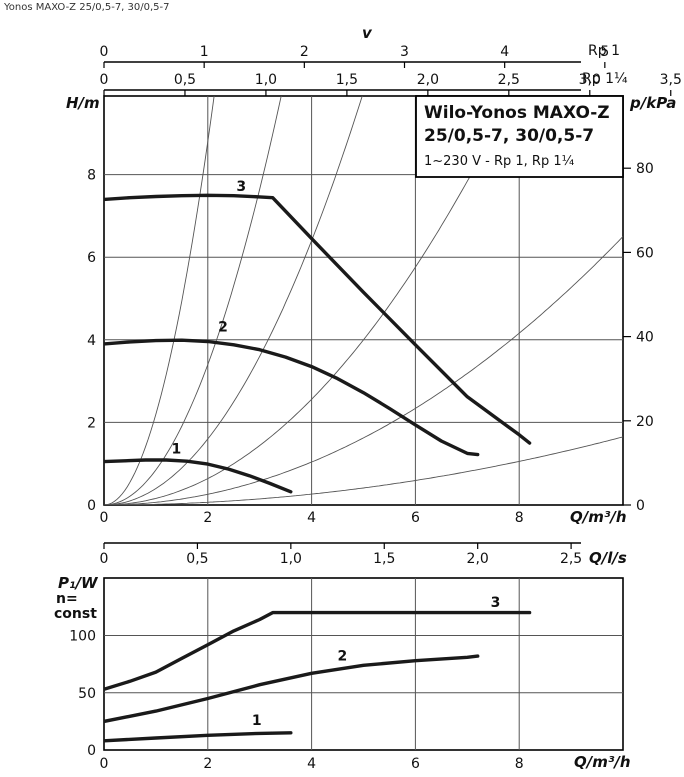  What do you see at coordinates (104, 559) in the screenshot?
I see `ls-tick-0: 0` at bounding box center [104, 559].